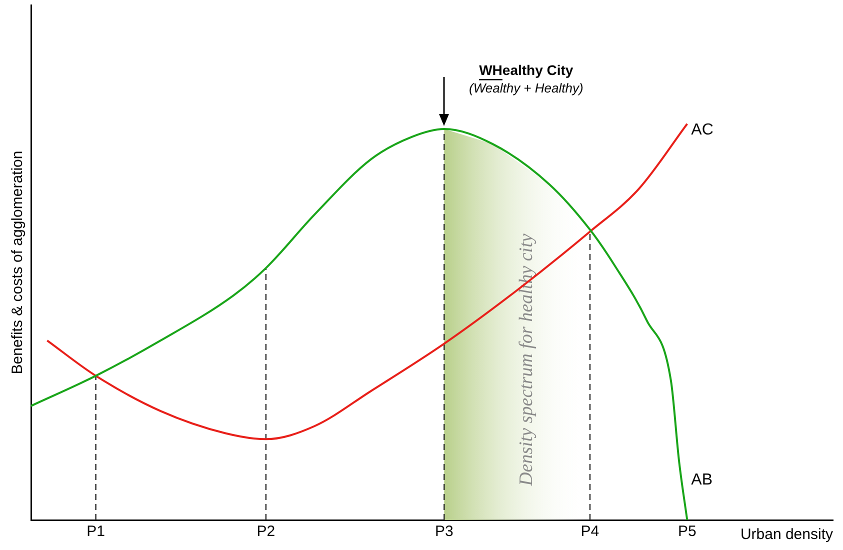 The height and width of the screenshot is (550, 843). I want to click on x-tick-label: P3, so click(444, 531).